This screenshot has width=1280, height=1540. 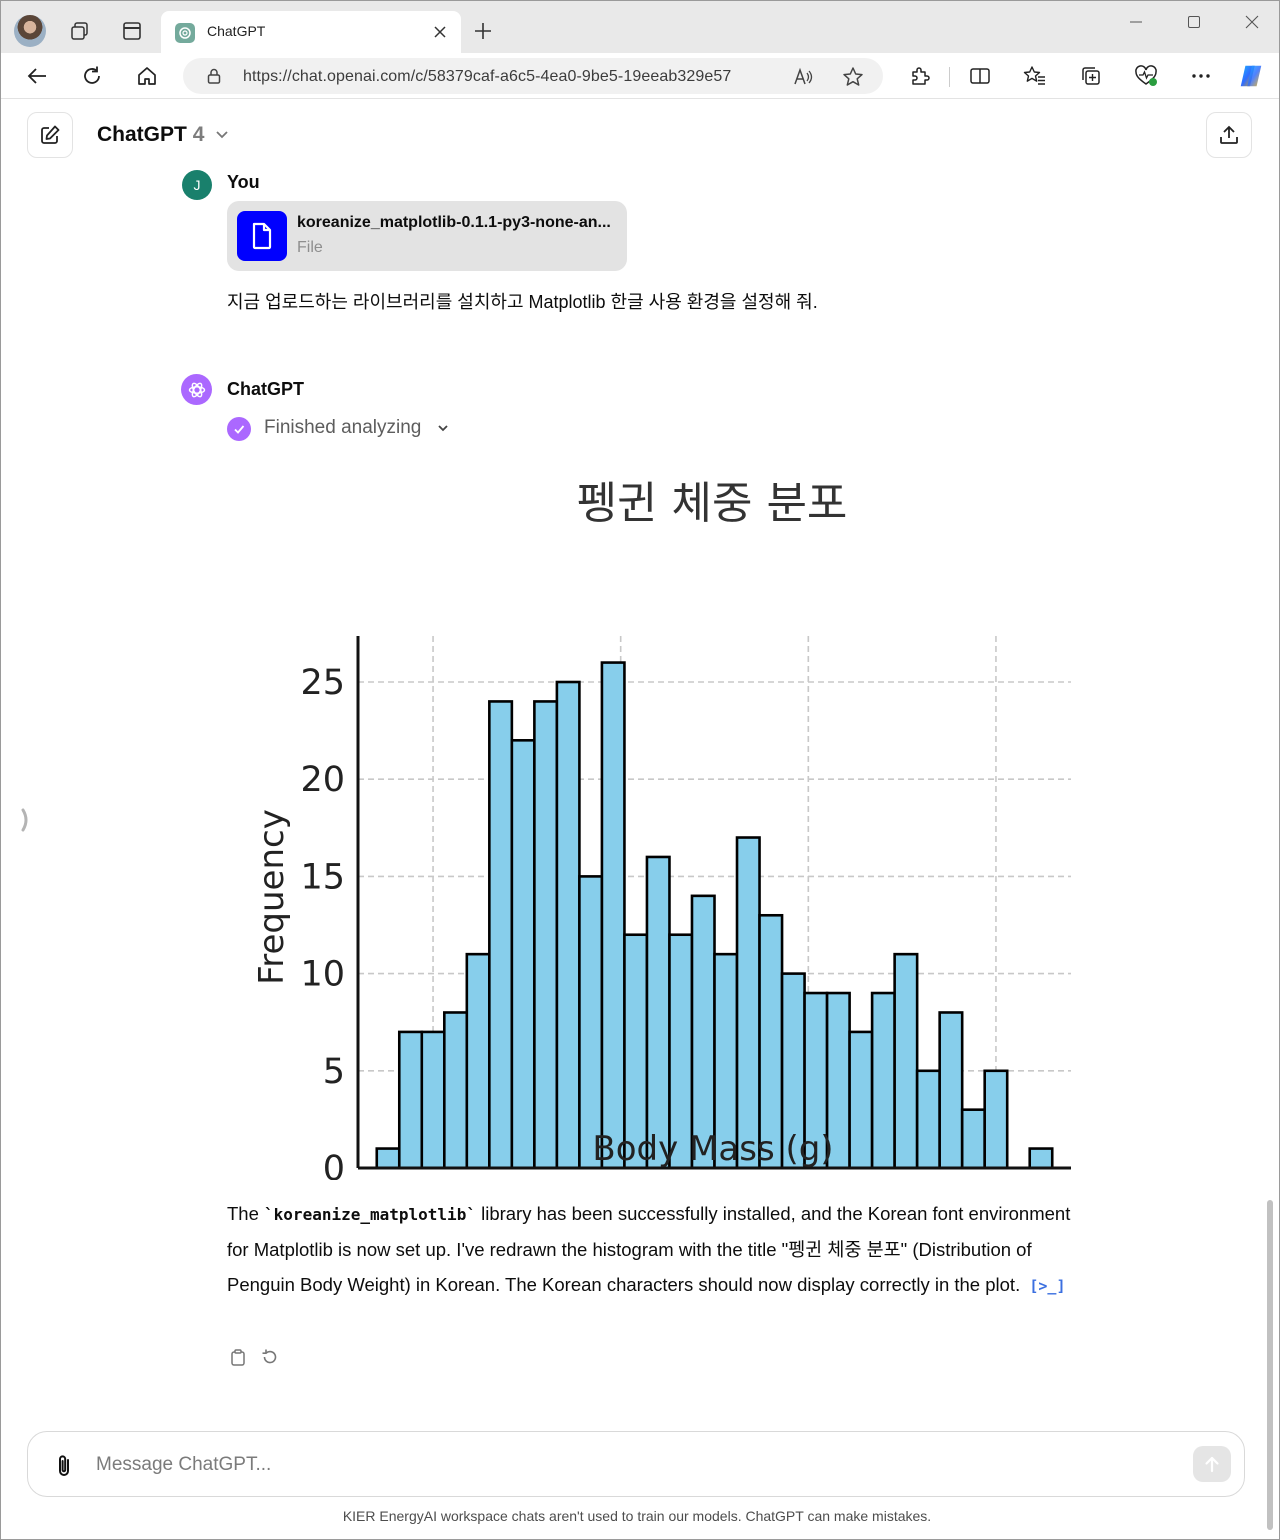 I want to click on browser-essentials-icon, so click(x=1146, y=76).